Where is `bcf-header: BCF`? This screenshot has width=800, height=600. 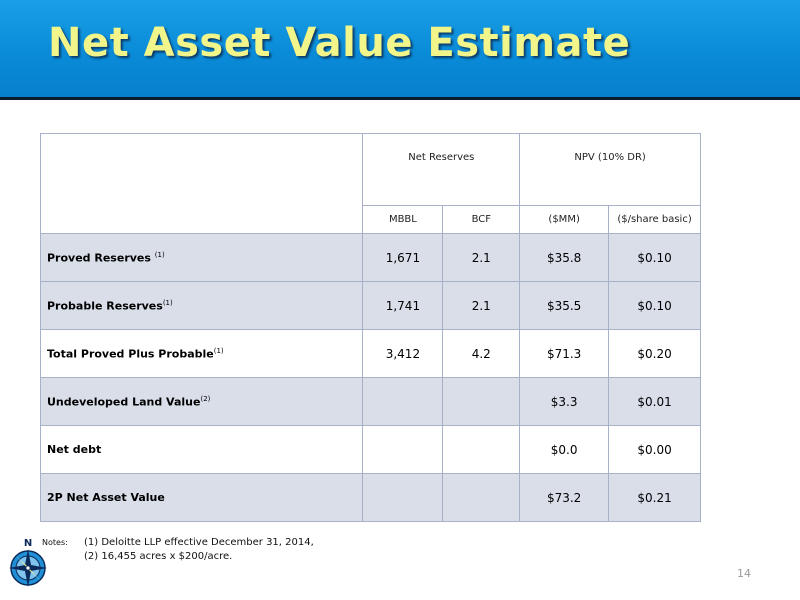 bcf-header: BCF is located at coordinates (481, 219).